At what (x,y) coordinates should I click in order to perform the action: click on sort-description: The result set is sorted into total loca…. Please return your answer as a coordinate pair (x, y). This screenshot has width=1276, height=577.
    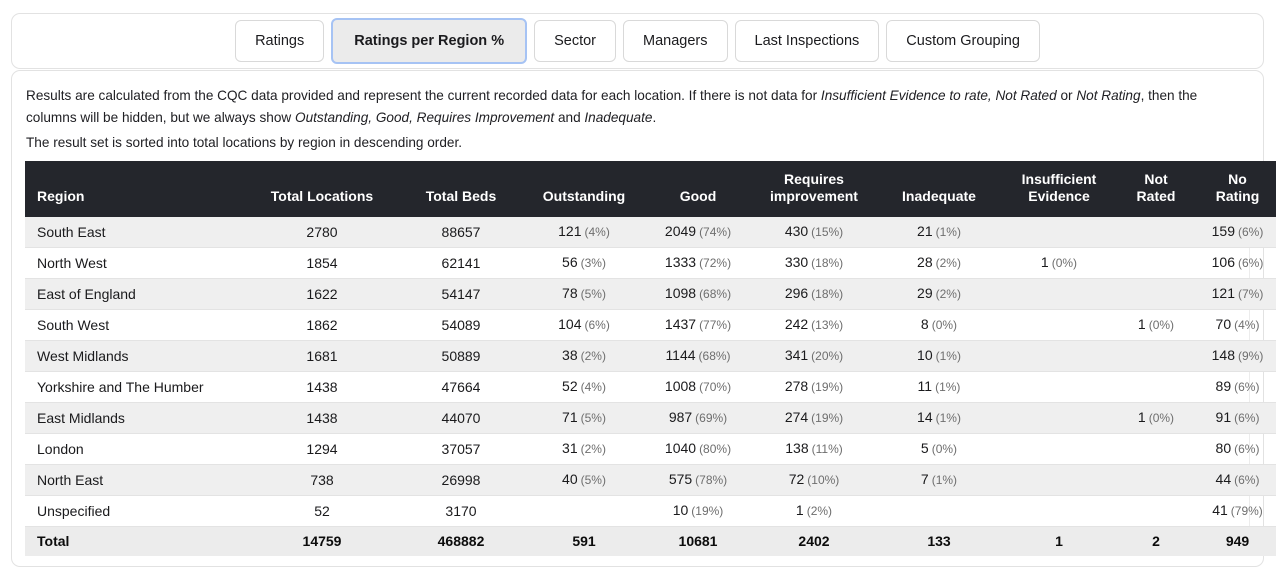
    Looking at the image, I should click on (244, 142).